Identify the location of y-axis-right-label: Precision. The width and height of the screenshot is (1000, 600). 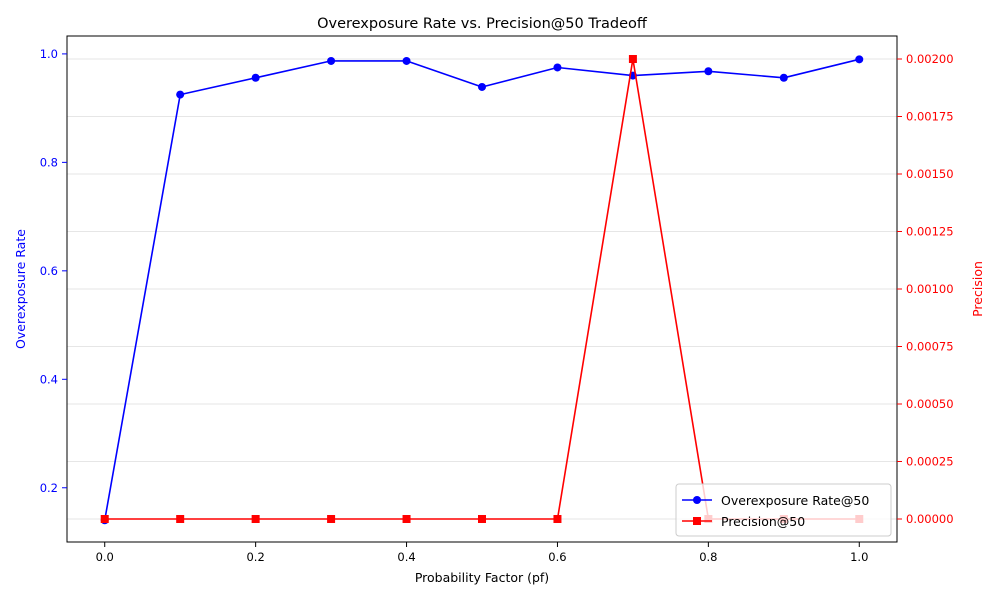
(977, 289).